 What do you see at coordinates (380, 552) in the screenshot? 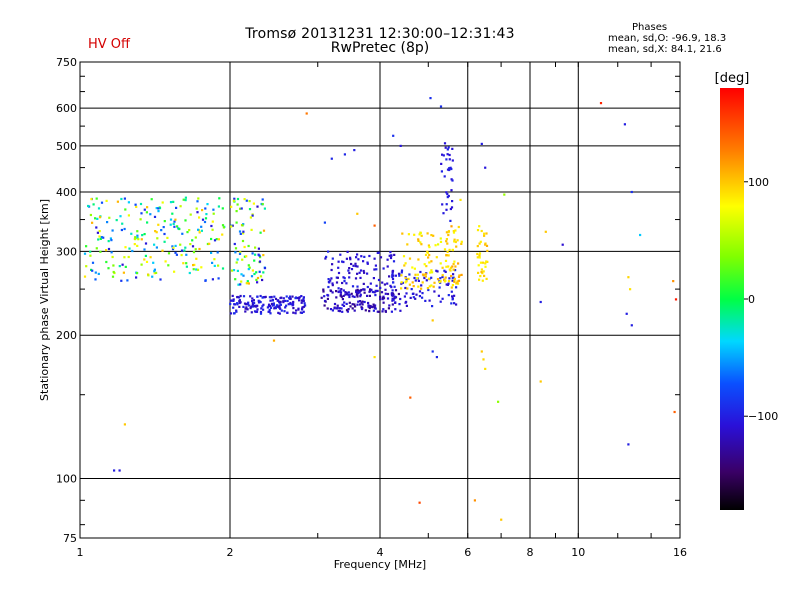
I see `x-tick-label: 4` at bounding box center [380, 552].